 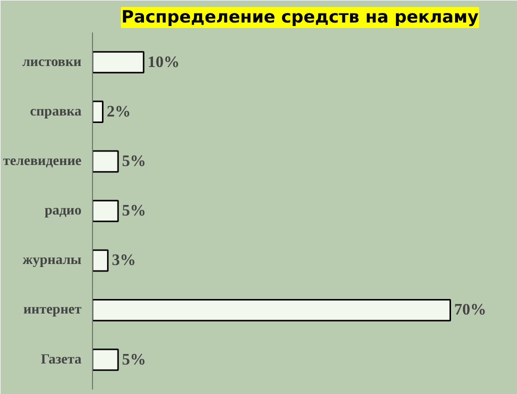 What do you see at coordinates (300, 18) in the screenshot?
I see `chart-title: Распределение средств на рекламу` at bounding box center [300, 18].